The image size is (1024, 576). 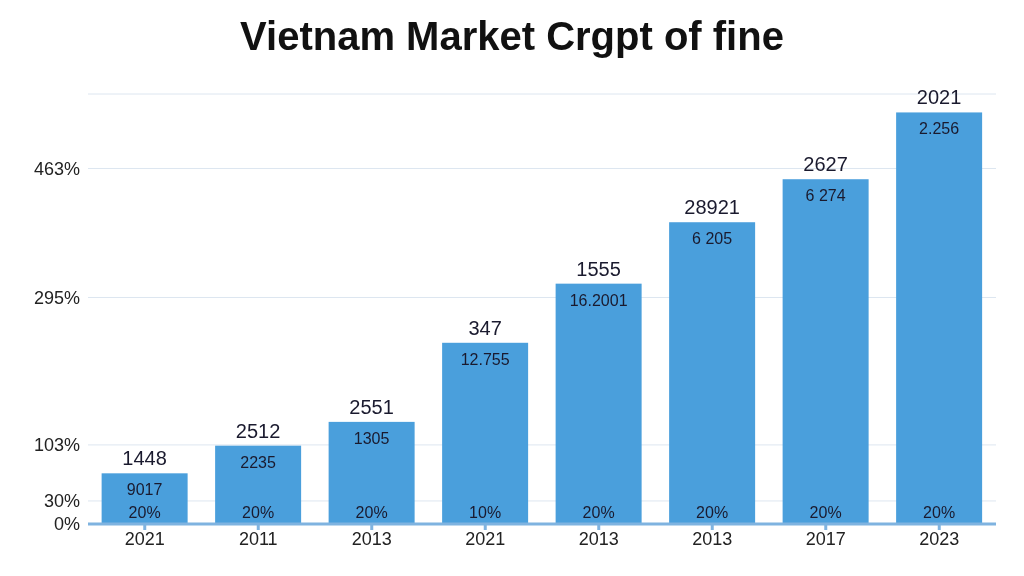 I want to click on annotation: 6 274, so click(x=825, y=196).